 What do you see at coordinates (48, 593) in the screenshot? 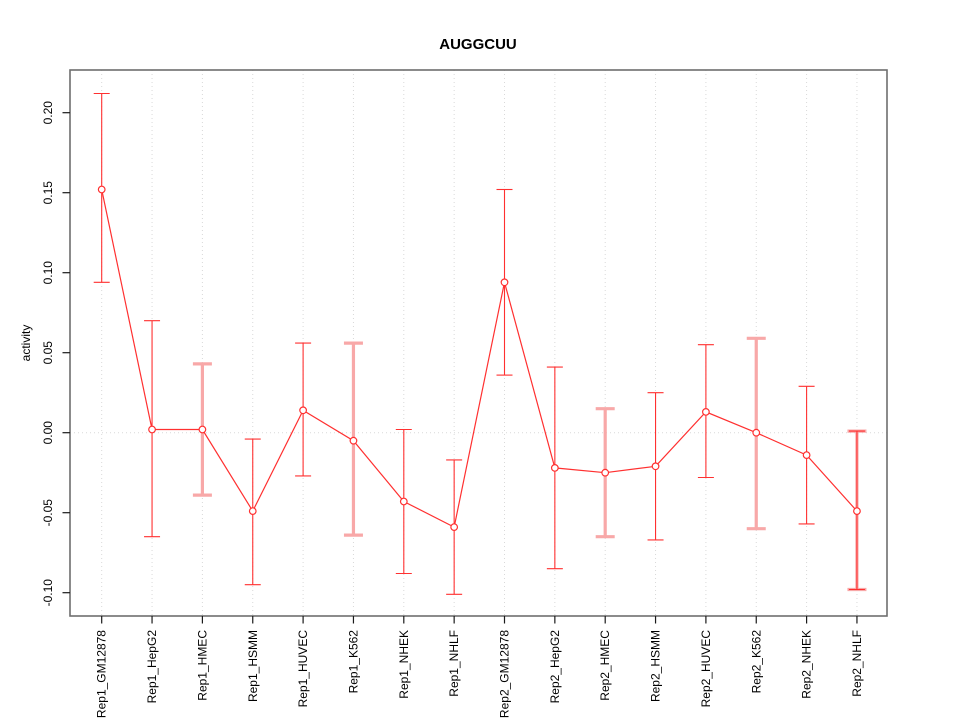
I see `y-tick-label: -0.10` at bounding box center [48, 593].